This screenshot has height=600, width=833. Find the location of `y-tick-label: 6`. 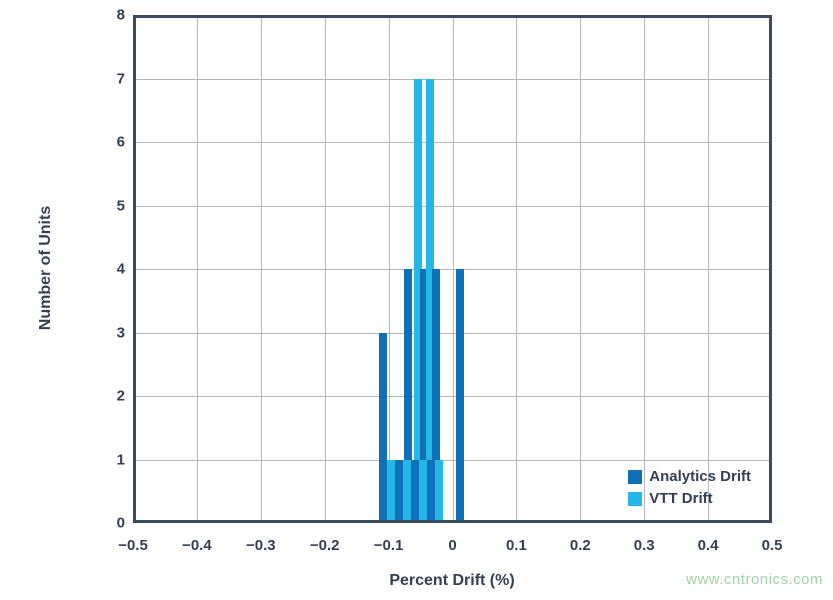

y-tick-label: 6 is located at coordinates (120, 142).